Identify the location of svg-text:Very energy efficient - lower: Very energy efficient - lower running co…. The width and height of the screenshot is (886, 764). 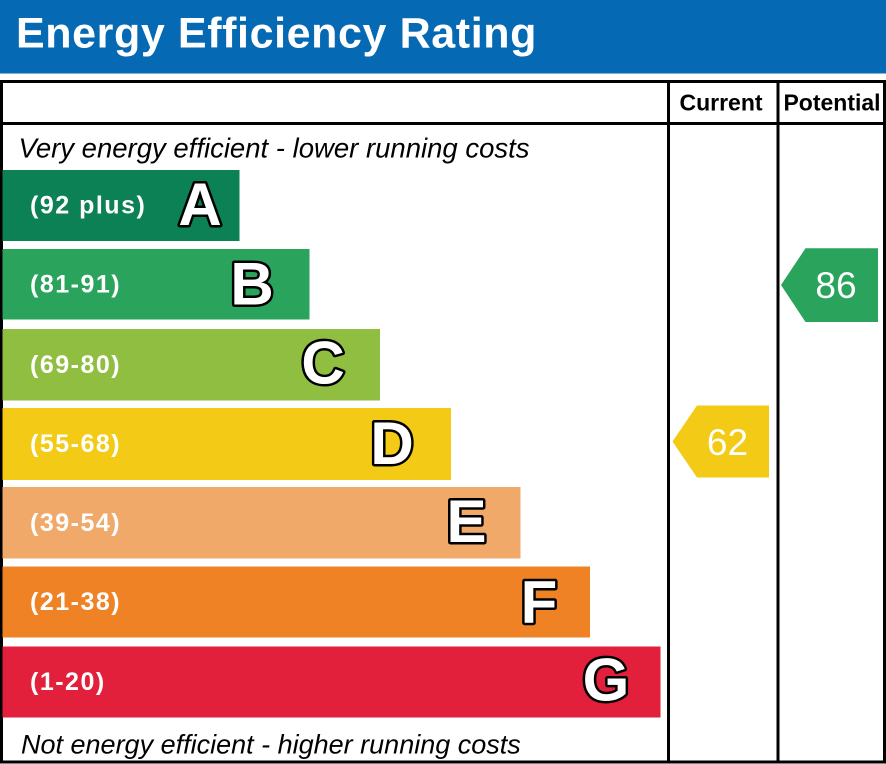
(274, 148).